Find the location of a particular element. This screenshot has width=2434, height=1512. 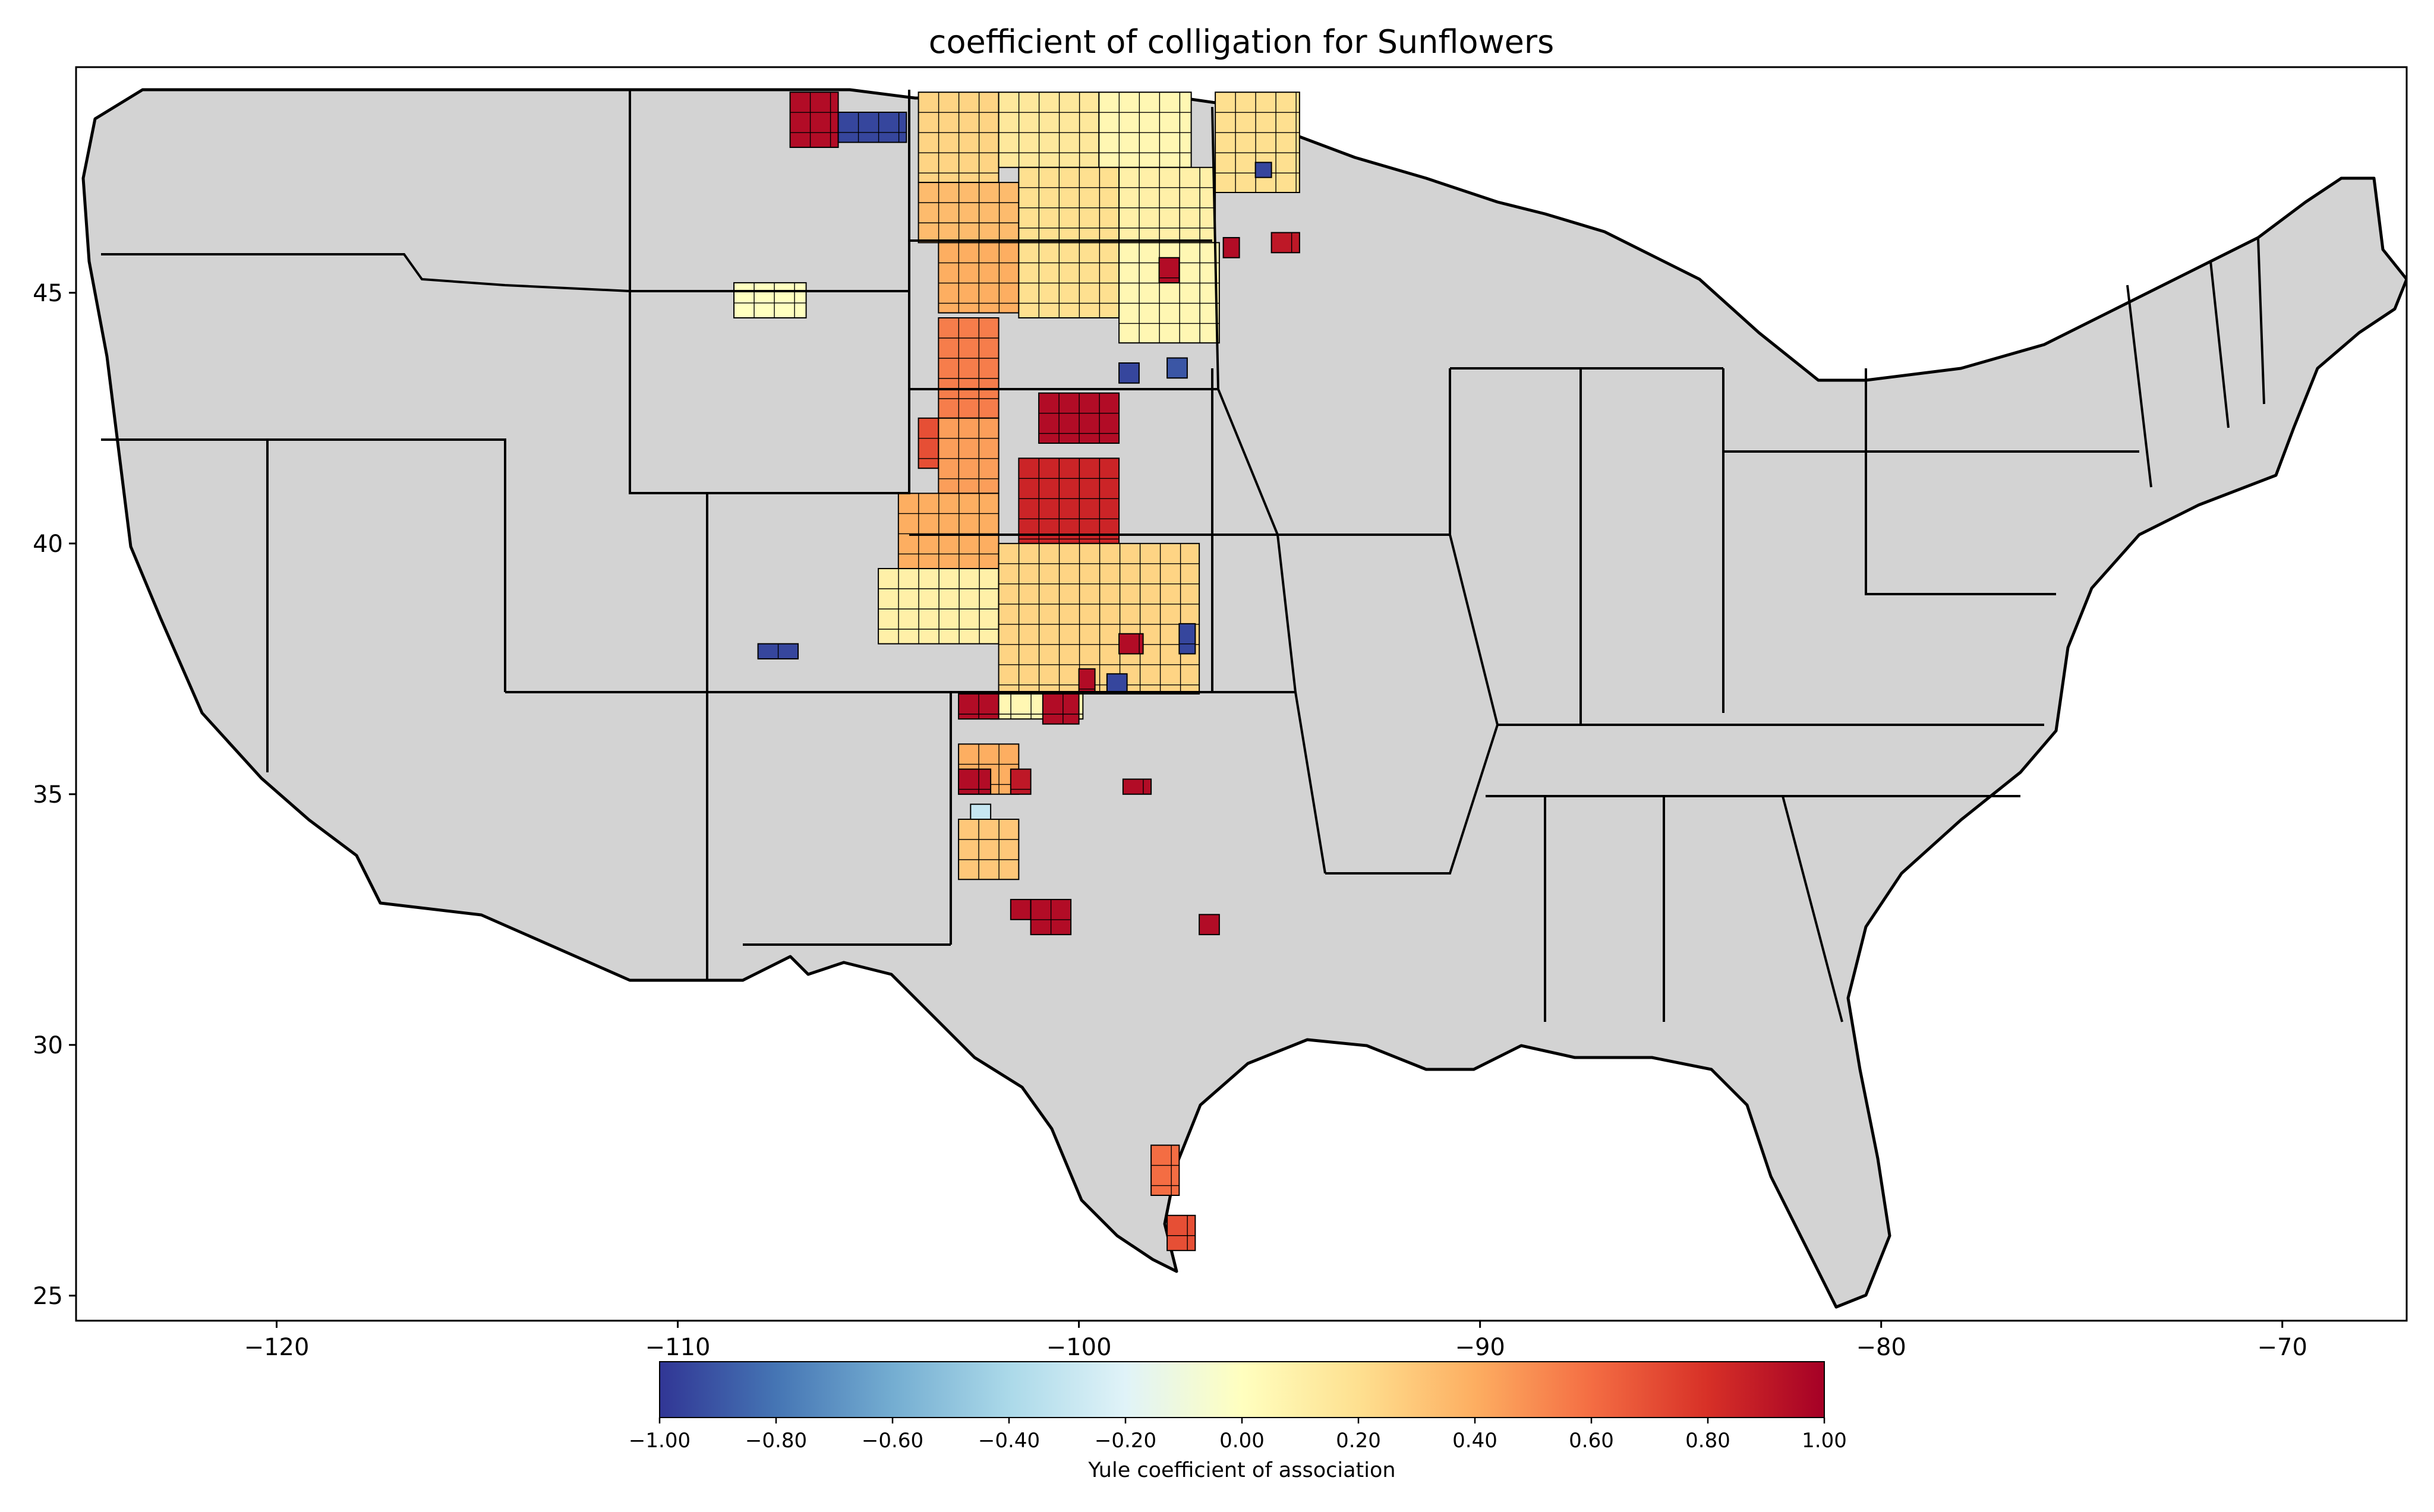

colorbar-tick-label: 0.80 is located at coordinates (1707, 1441).